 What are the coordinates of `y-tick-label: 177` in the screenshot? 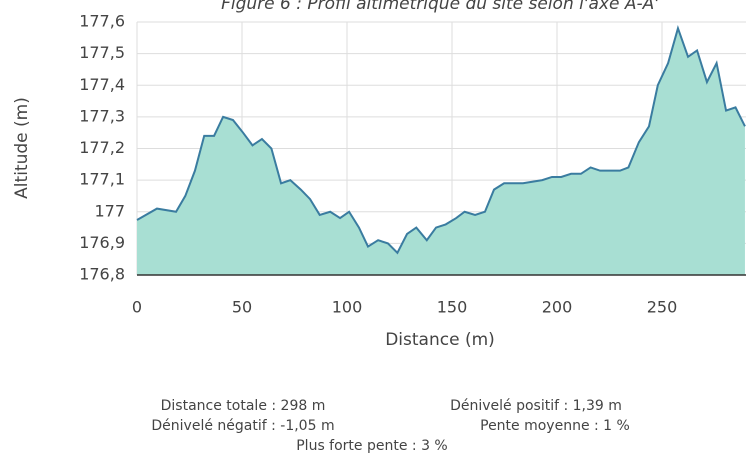 It's located at (109, 210).